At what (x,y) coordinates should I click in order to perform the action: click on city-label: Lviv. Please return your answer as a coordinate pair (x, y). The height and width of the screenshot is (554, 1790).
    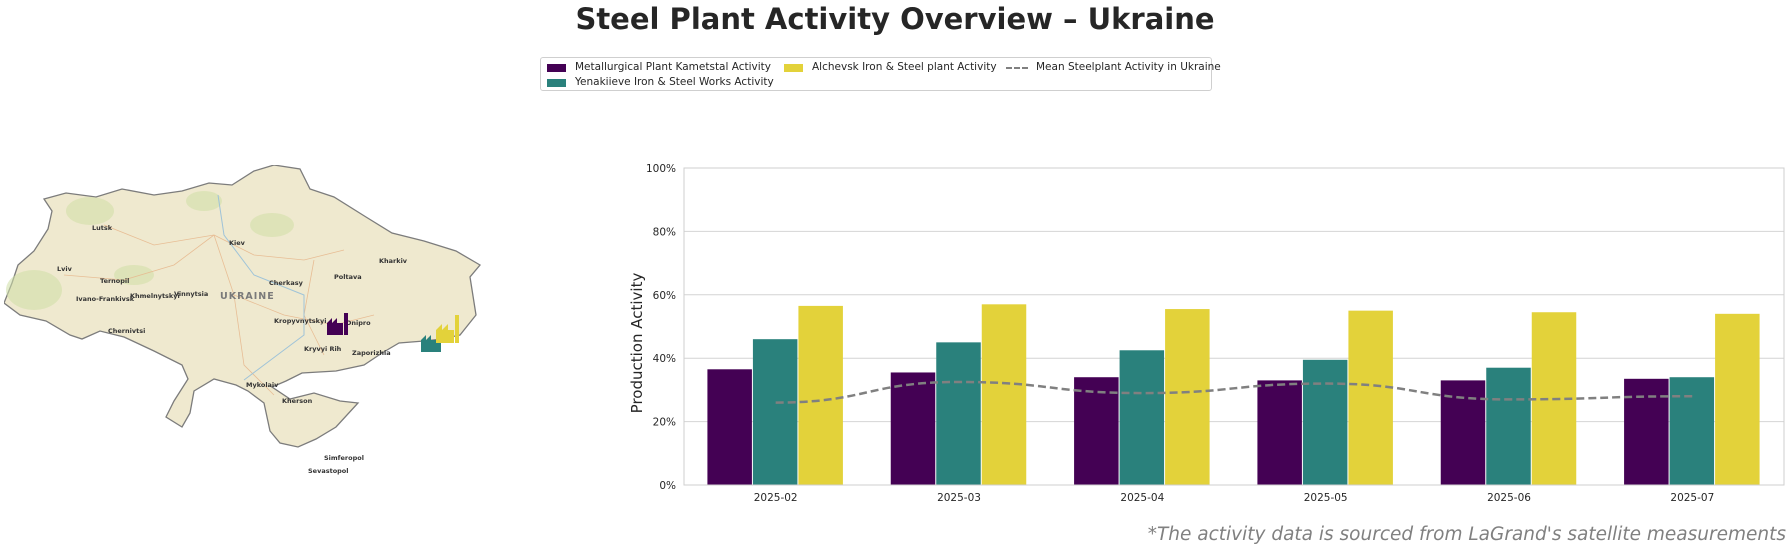
    Looking at the image, I should click on (65, 269).